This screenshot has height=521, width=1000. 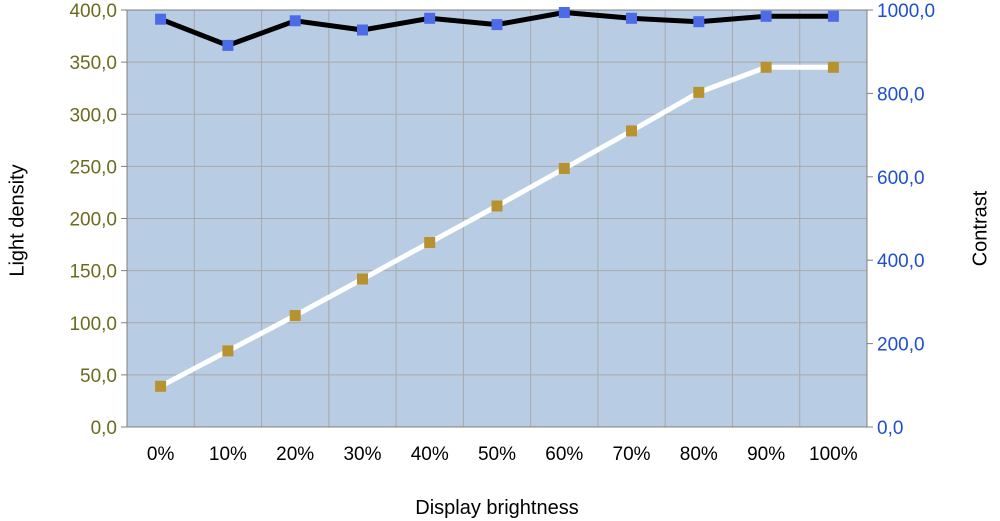 I want to click on tick-label-left: 200,0, so click(x=93, y=220).